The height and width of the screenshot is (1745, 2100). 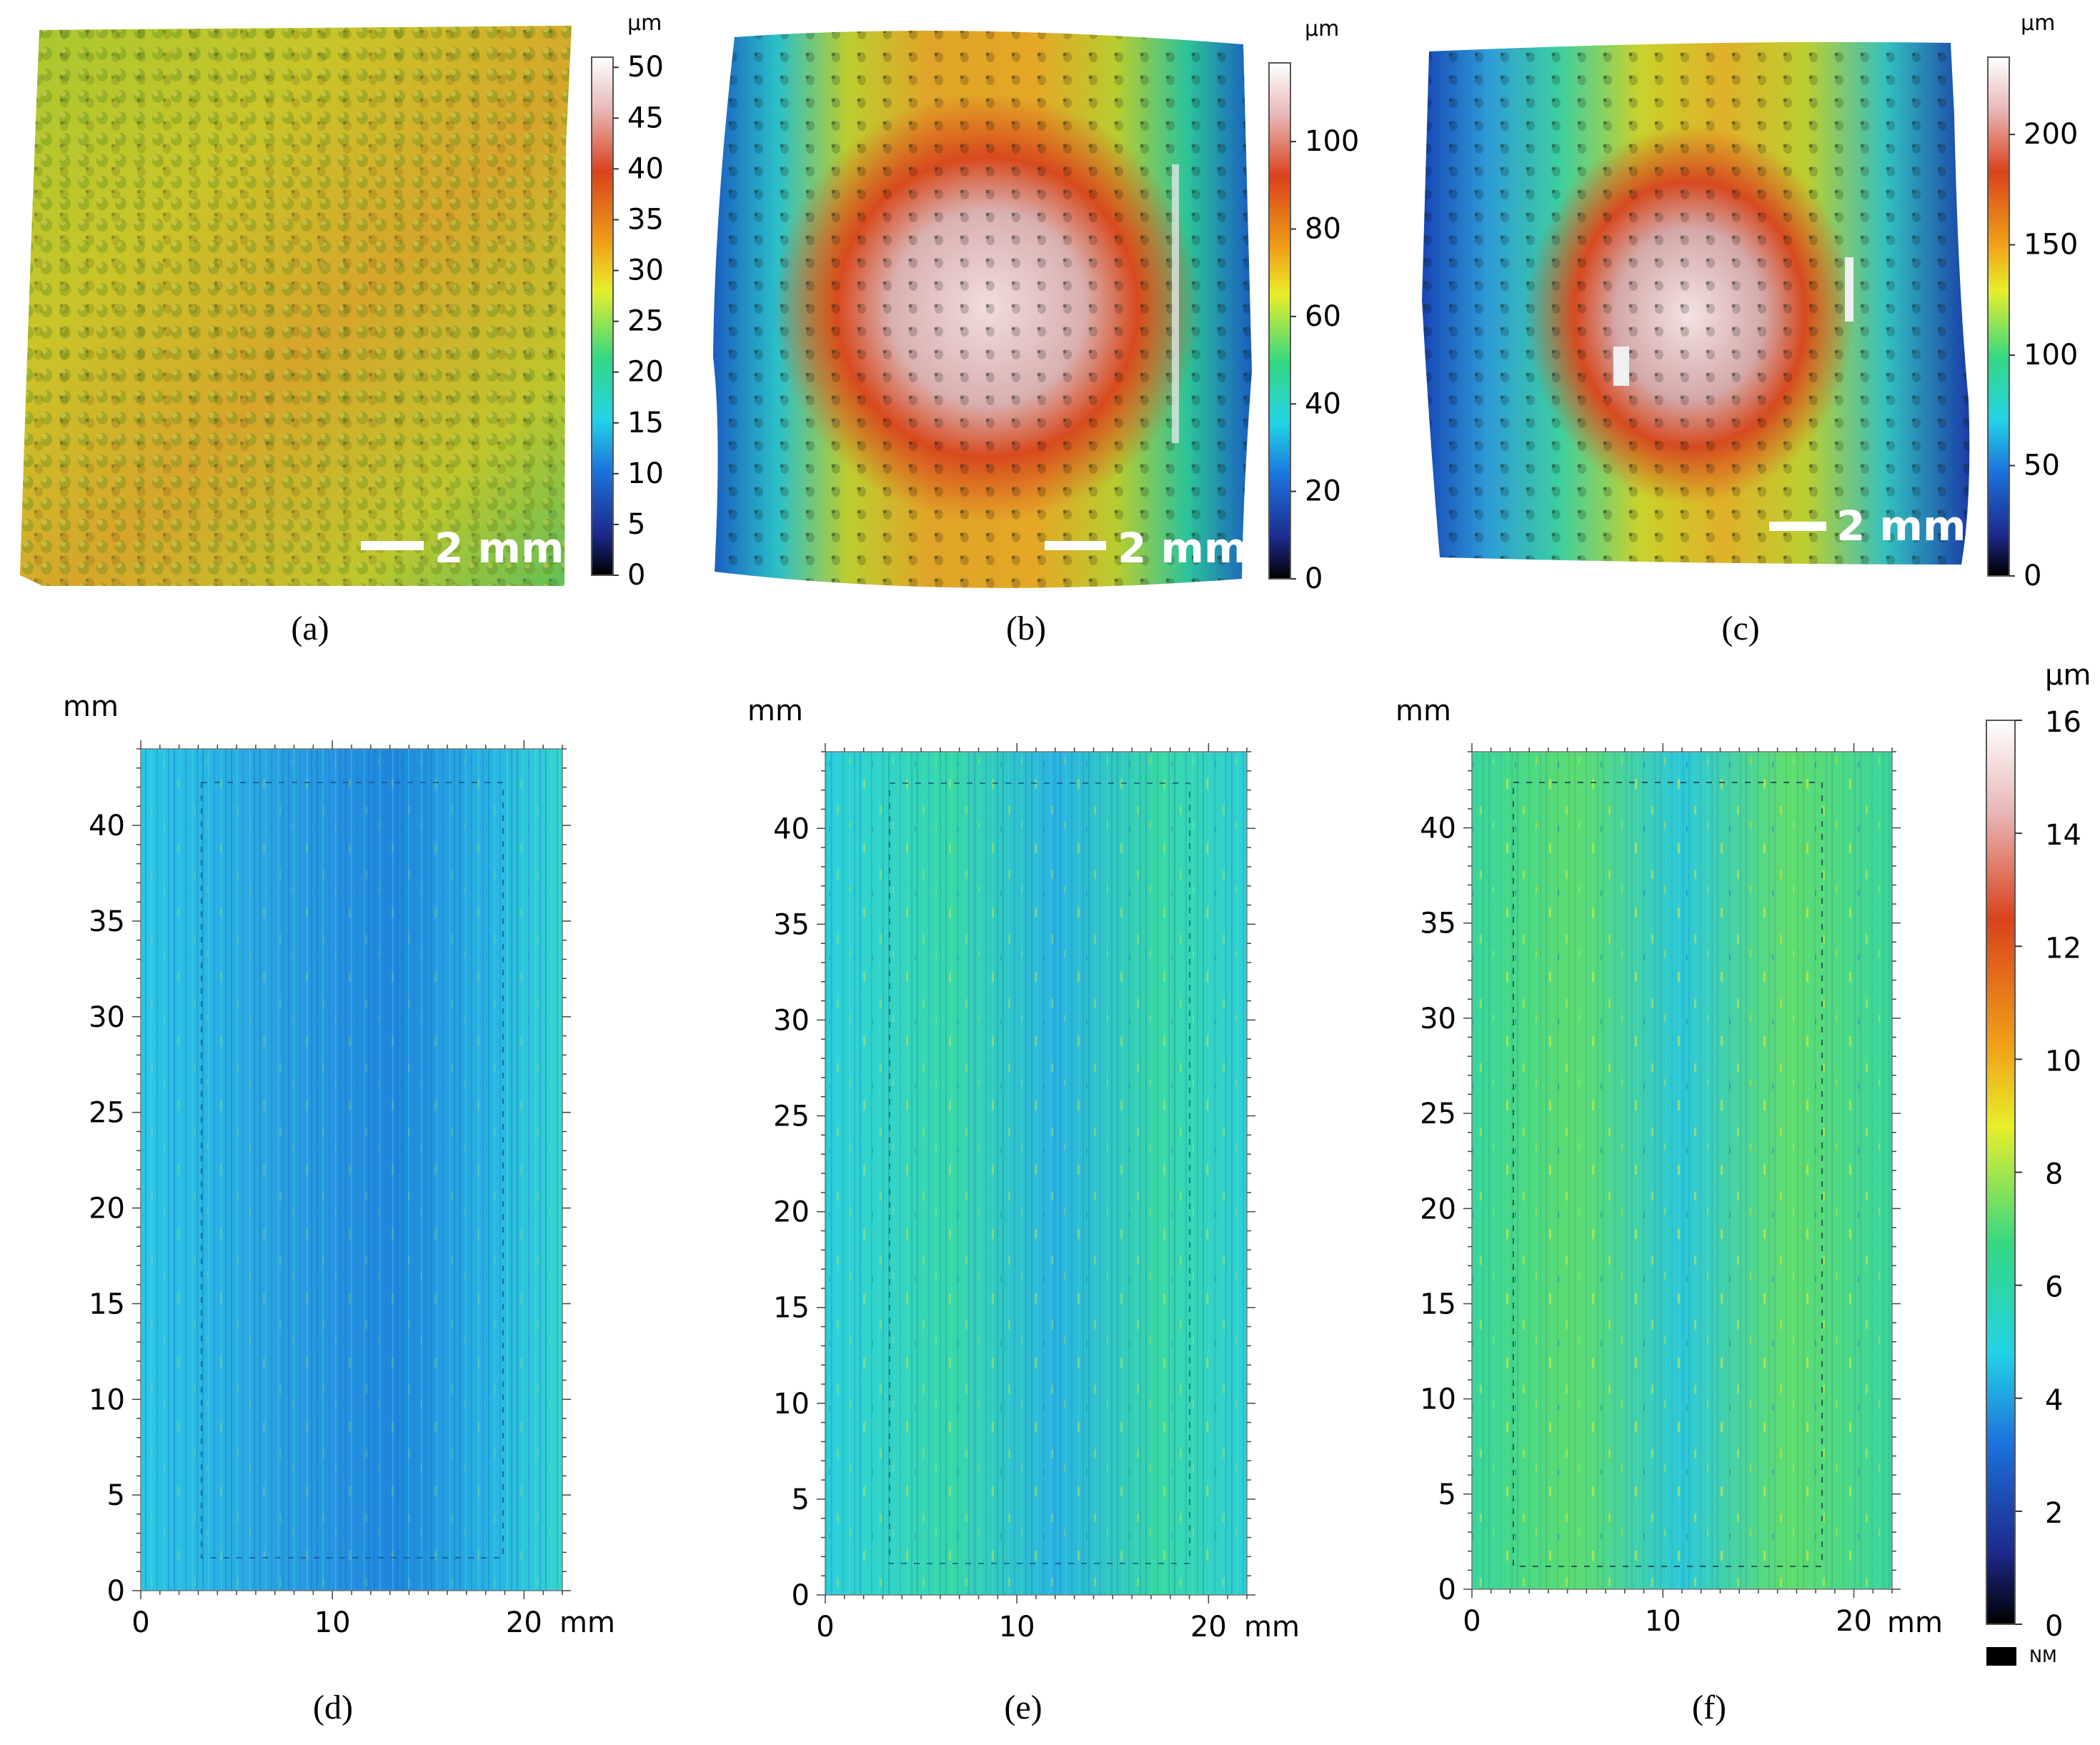 What do you see at coordinates (2068, 675) in the screenshot?
I see `shared-colorbar-unit: µm` at bounding box center [2068, 675].